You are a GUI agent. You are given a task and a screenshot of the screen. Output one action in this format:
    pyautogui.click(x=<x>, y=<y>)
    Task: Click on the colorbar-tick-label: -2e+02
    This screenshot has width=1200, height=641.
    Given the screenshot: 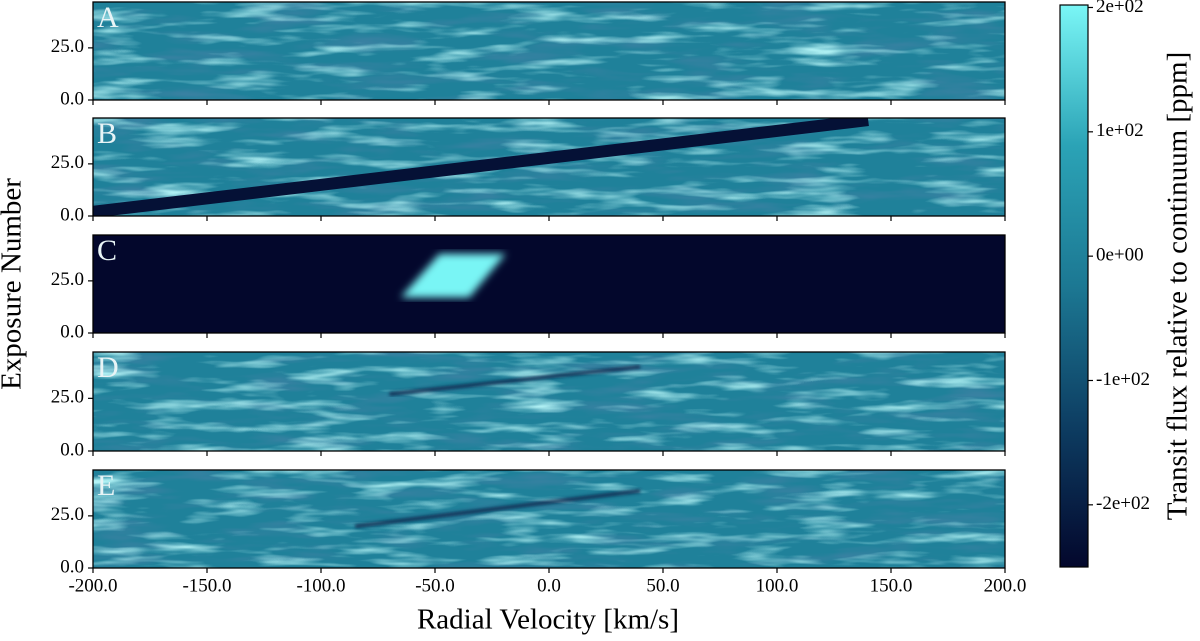 What is the action you would take?
    pyautogui.click(x=1123, y=503)
    